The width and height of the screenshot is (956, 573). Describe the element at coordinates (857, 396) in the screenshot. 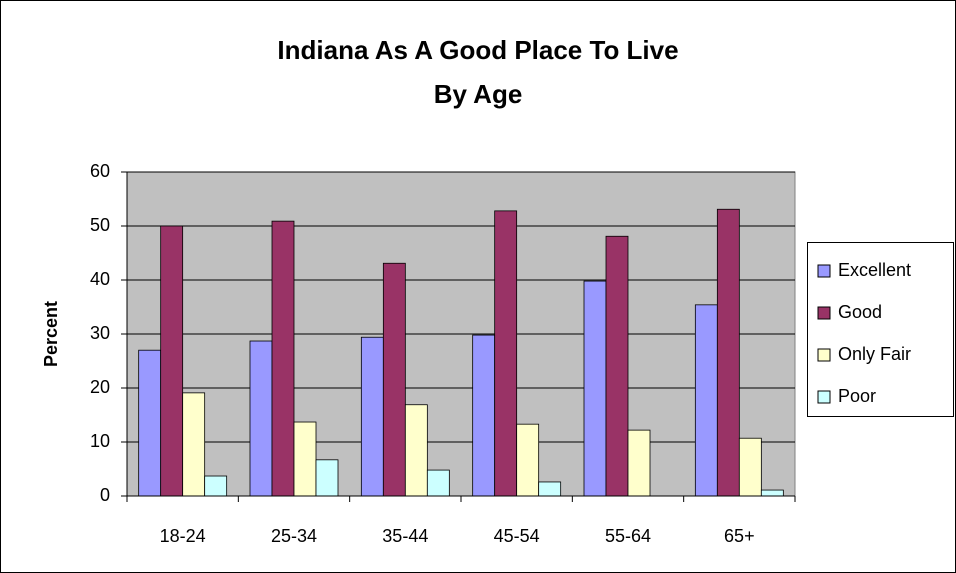

I see `legend-label: Poor` at that location.